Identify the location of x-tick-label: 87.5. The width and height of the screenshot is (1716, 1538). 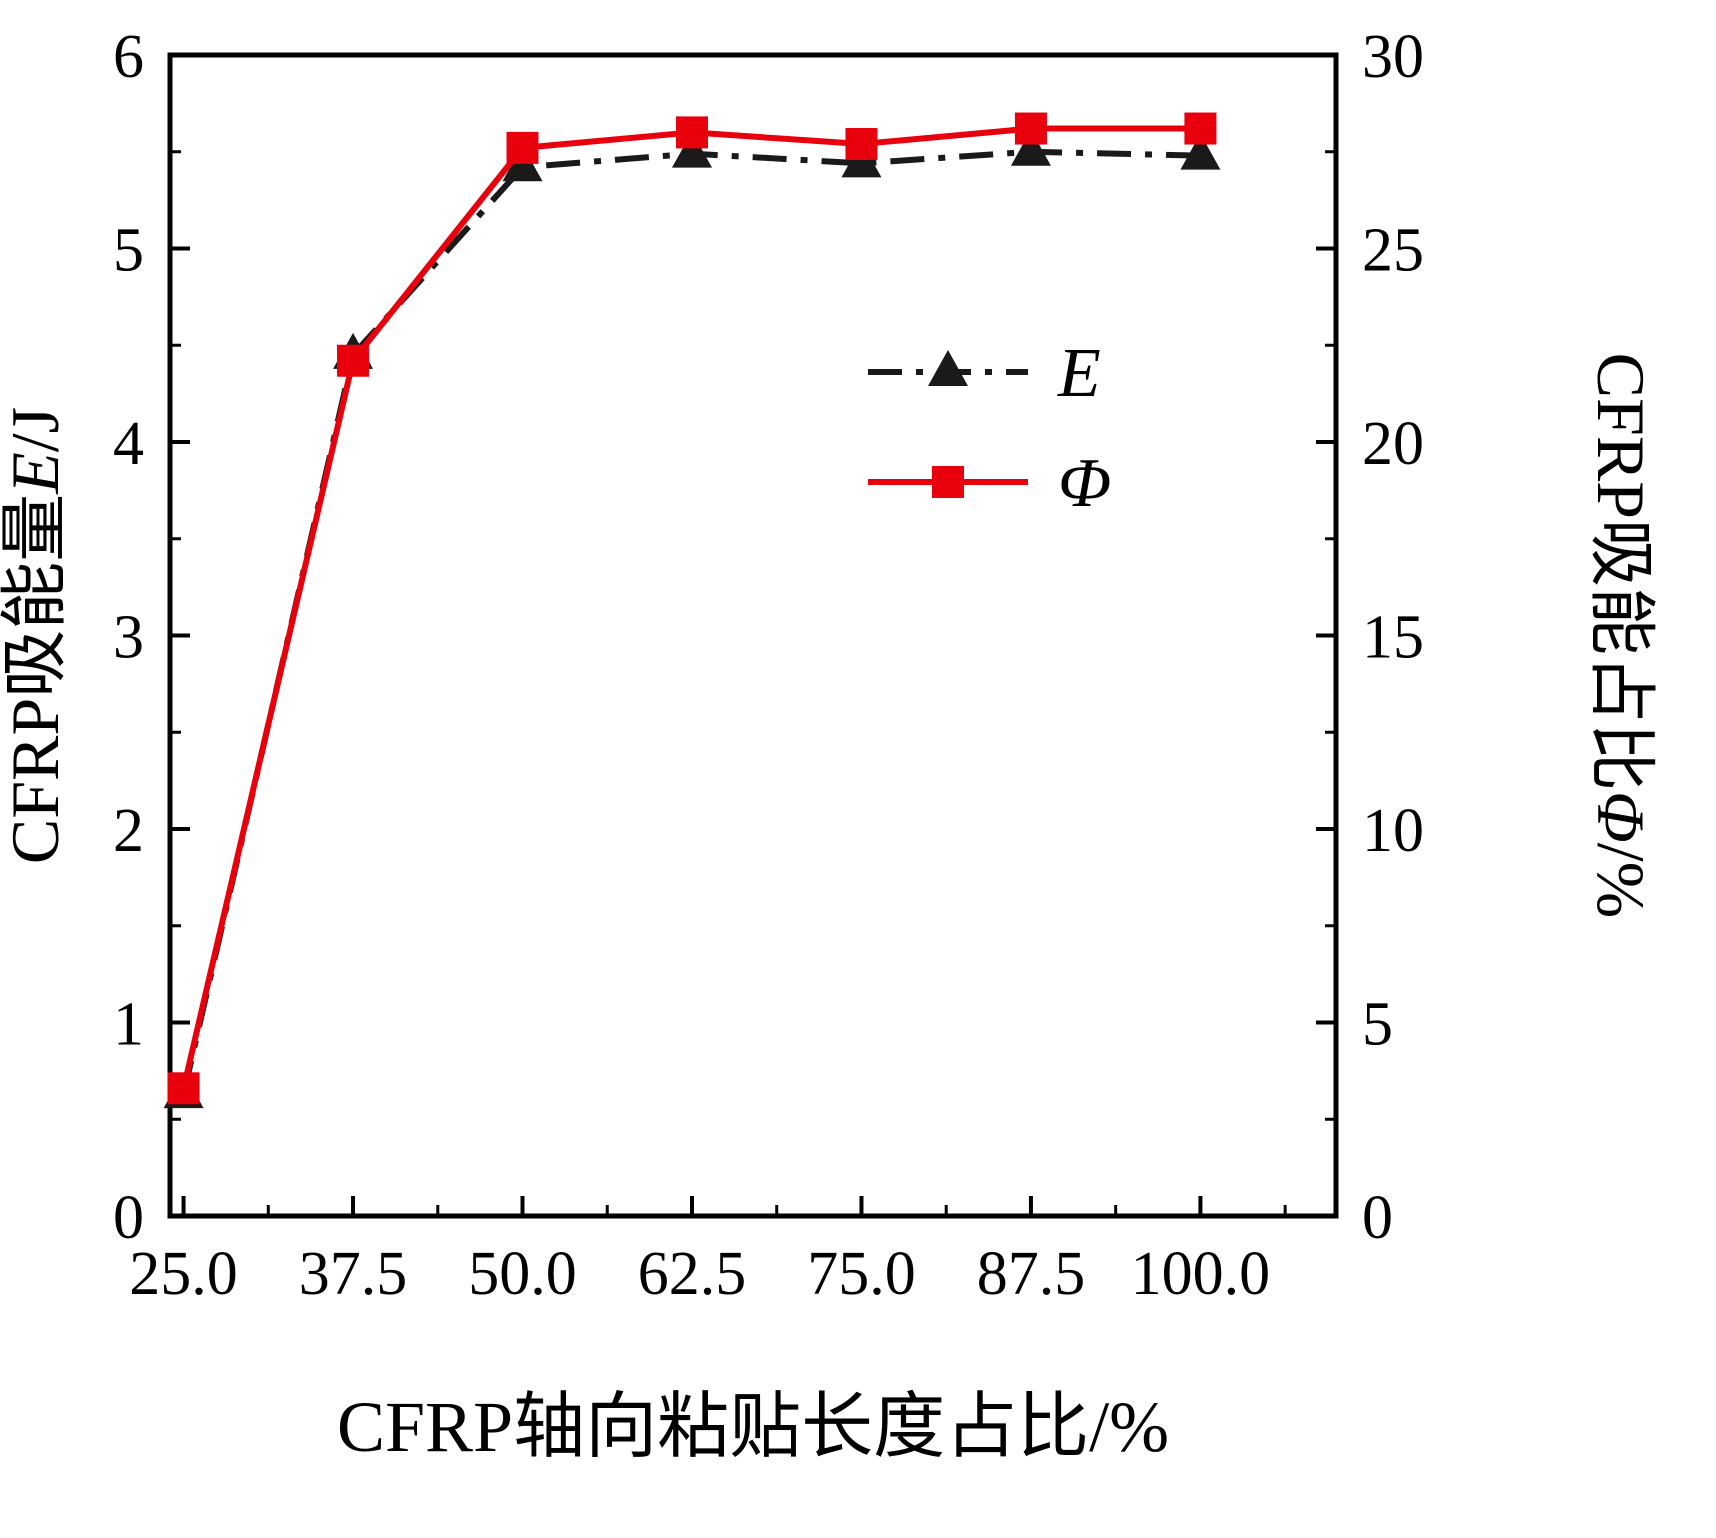
(1031, 1274).